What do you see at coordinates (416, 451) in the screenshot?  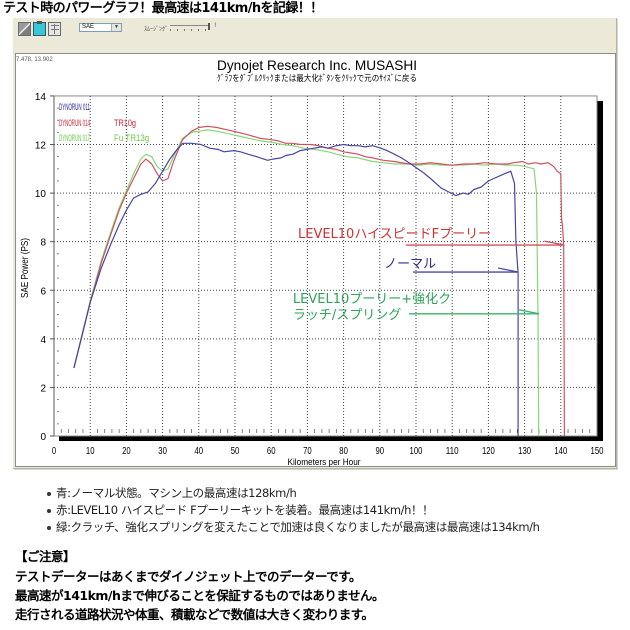 I see `x-tick-label: 100` at bounding box center [416, 451].